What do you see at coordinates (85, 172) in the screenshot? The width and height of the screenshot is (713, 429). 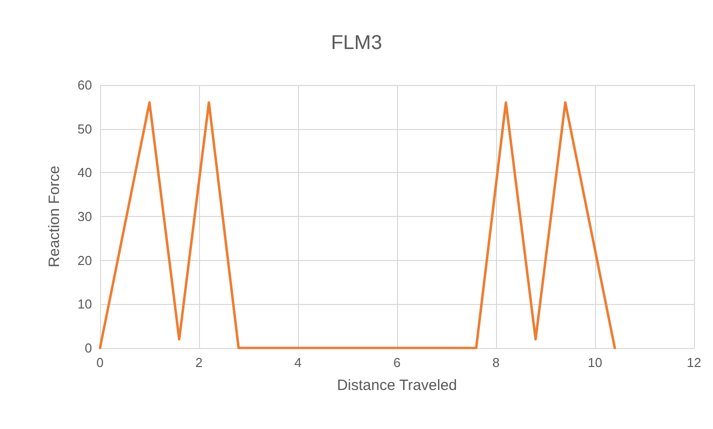 I see `y-tick-label: 40` at bounding box center [85, 172].